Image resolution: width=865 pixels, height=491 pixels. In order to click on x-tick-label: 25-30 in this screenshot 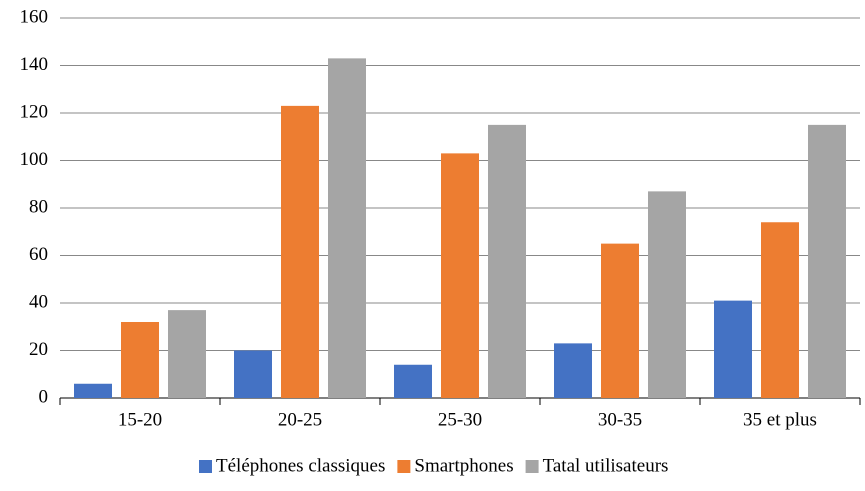, I will do `click(460, 419)`.